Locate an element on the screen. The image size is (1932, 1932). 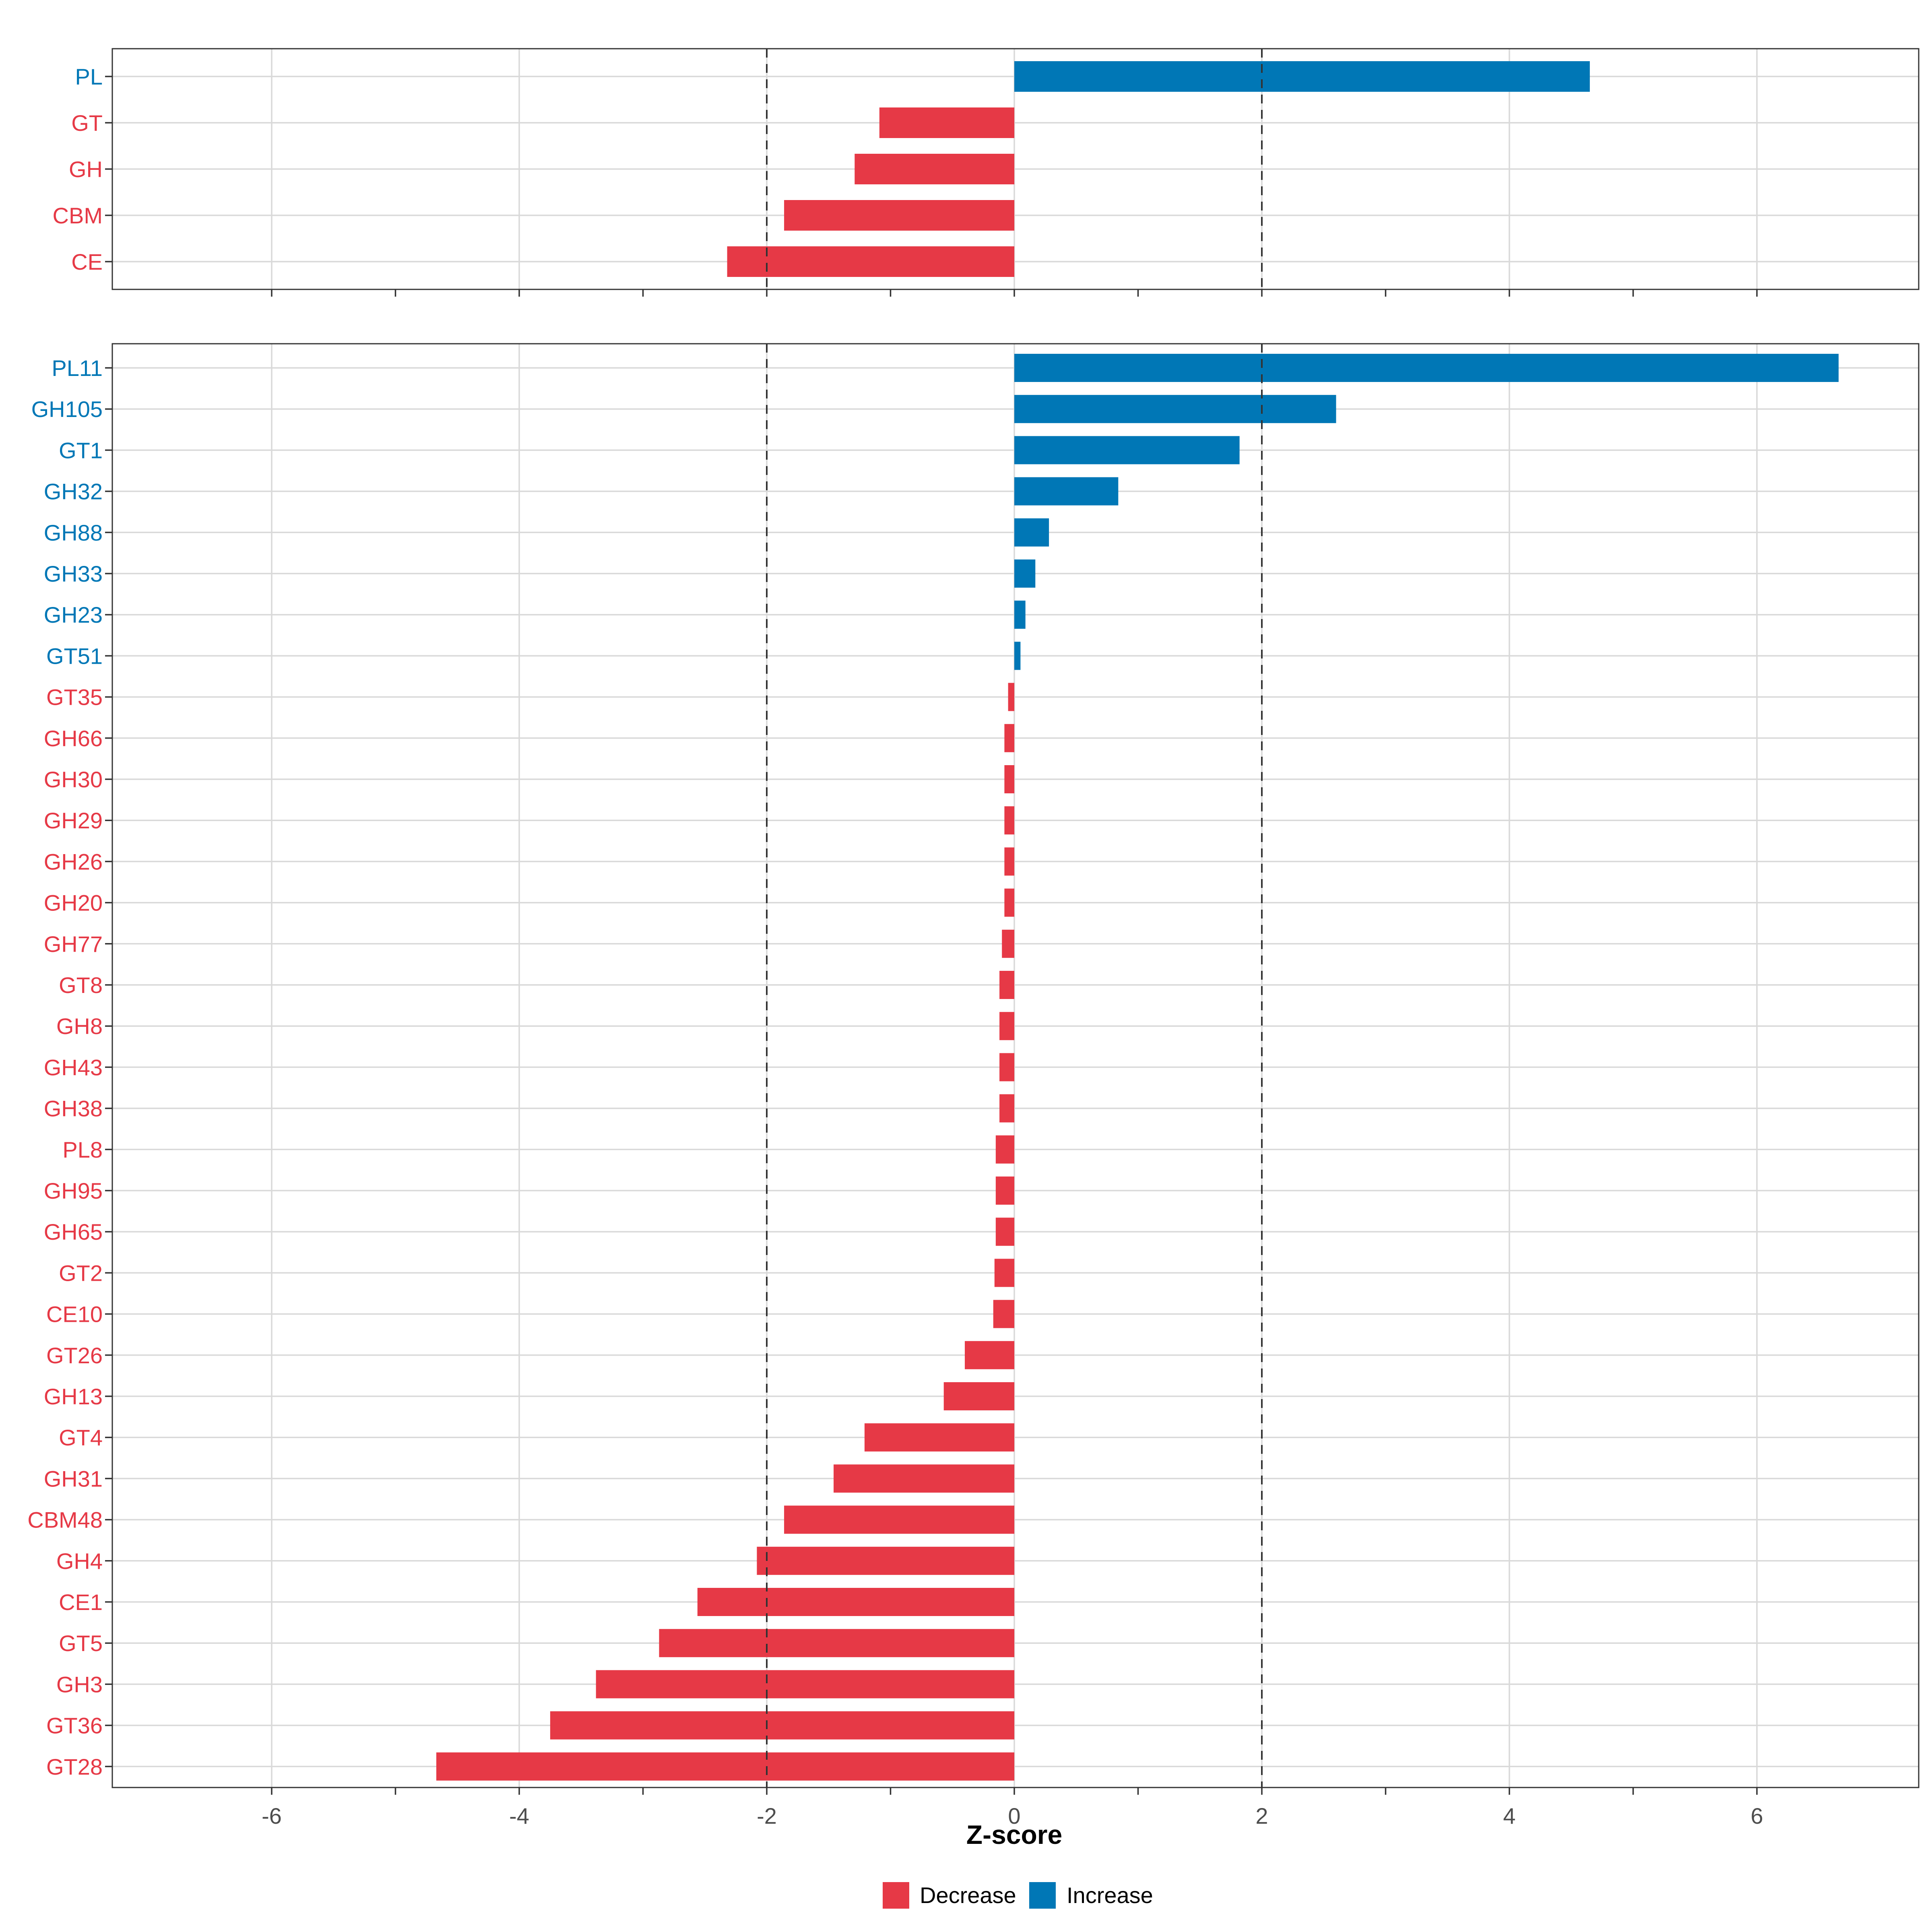
y-label-gh30: GH30 is located at coordinates (73, 779).